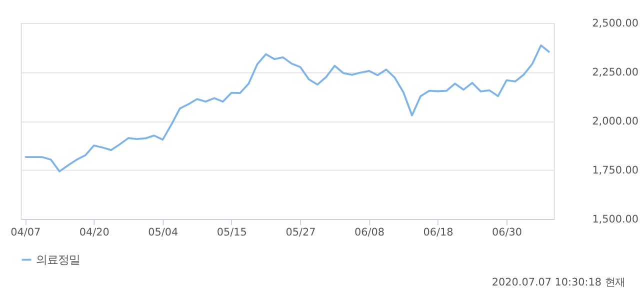 This screenshot has height=294, width=640. I want to click on y-tick-label: 1,500.00, so click(615, 219).